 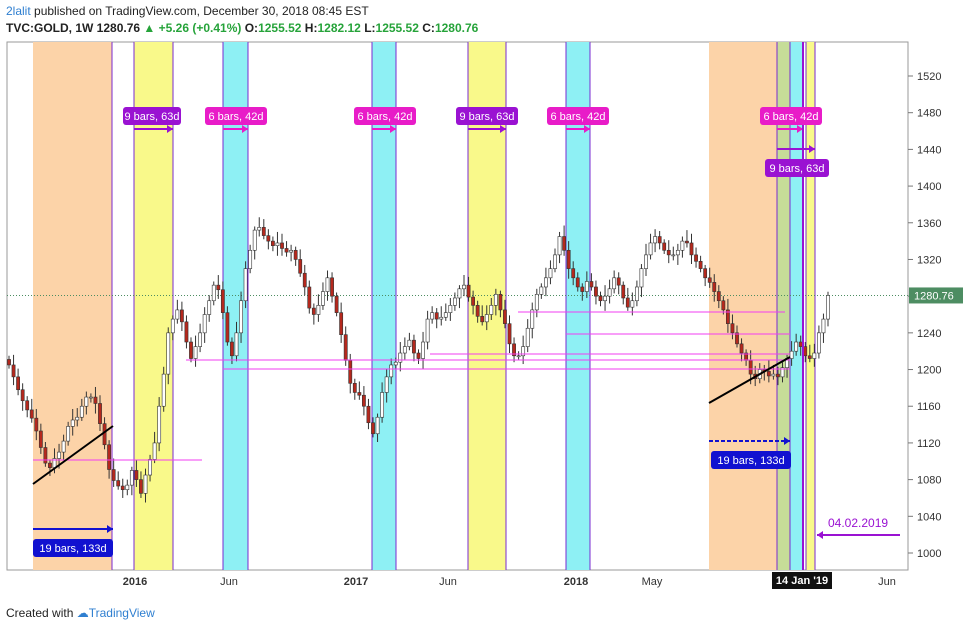 What do you see at coordinates (929, 187) in the screenshot?
I see `y-tick-label: 1400` at bounding box center [929, 187].